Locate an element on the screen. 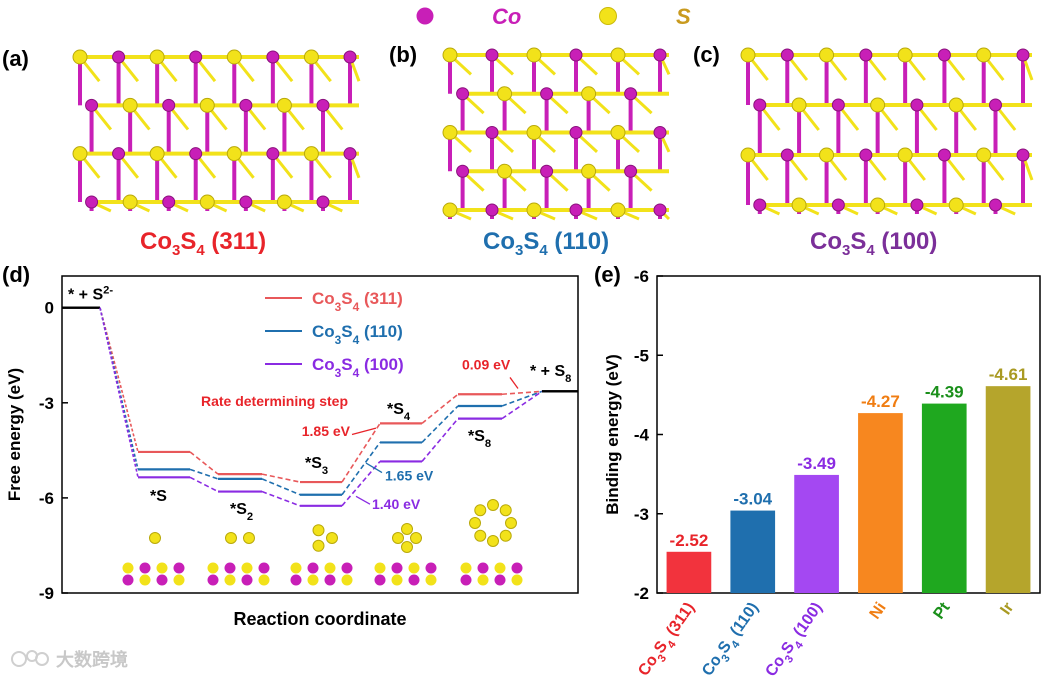 The width and height of the screenshot is (1053, 678). step-label-s2: *S2 is located at coordinates (241, 512).